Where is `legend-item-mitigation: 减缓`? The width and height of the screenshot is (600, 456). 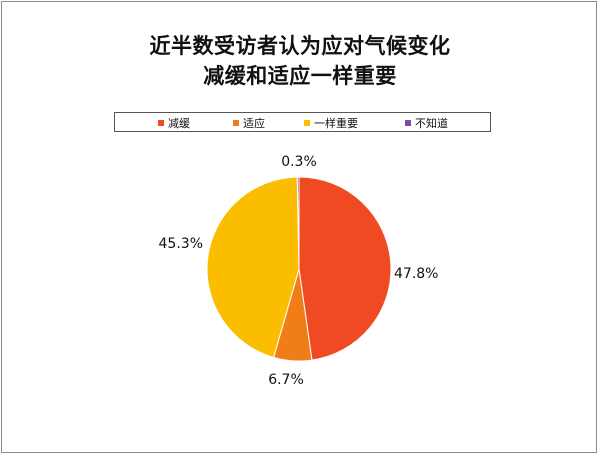 legend-item-mitigation: 减缓 is located at coordinates (174, 123).